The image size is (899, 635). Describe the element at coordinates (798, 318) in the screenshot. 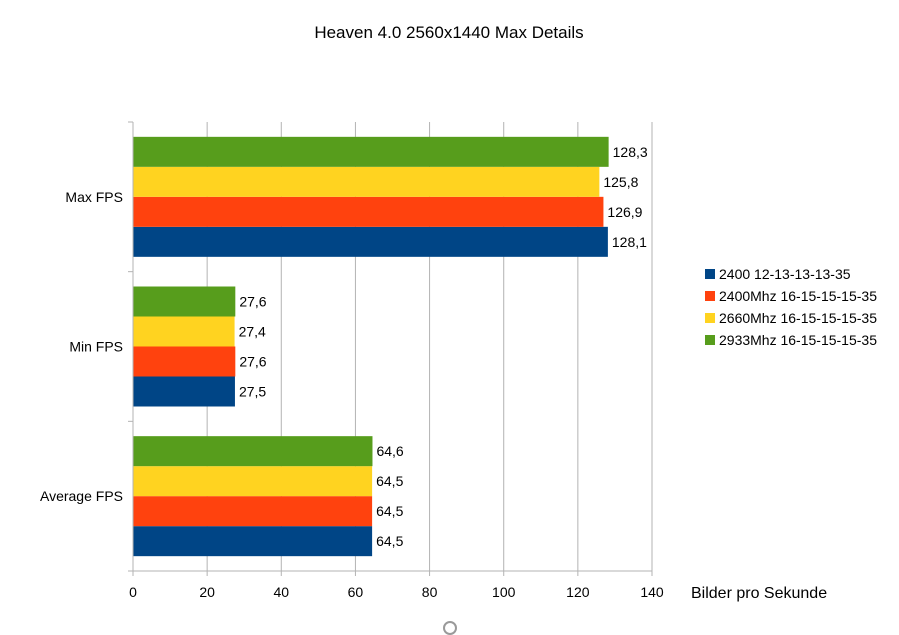

I see `legend-label: 2660Mhz 16-15-15-15-35` at that location.